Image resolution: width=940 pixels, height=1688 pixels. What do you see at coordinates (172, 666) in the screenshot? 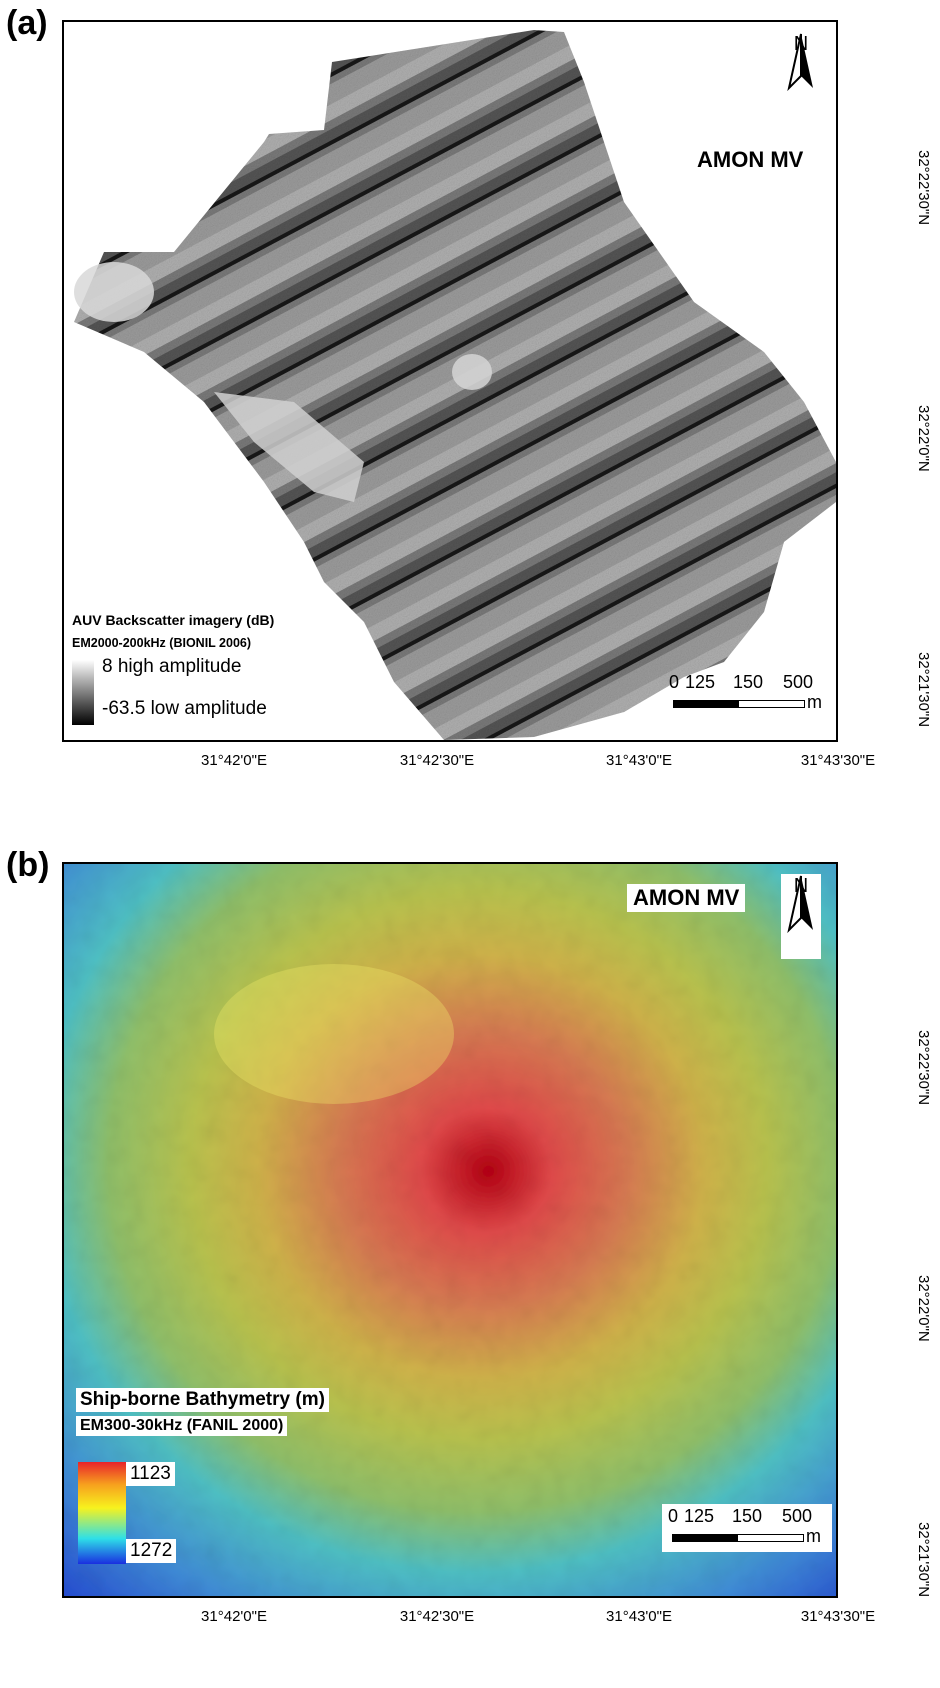
I see `panel-a-legend-high: 8 high amplitude` at bounding box center [172, 666].